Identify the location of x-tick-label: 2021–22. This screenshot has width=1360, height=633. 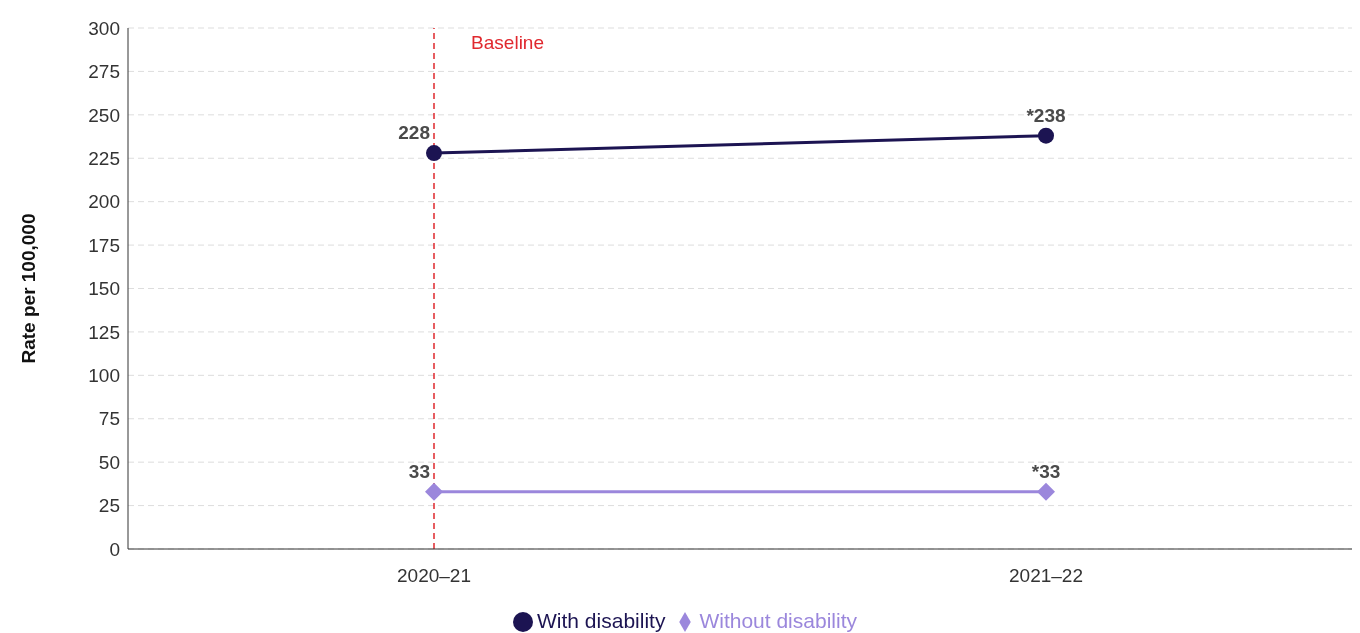
(1046, 576).